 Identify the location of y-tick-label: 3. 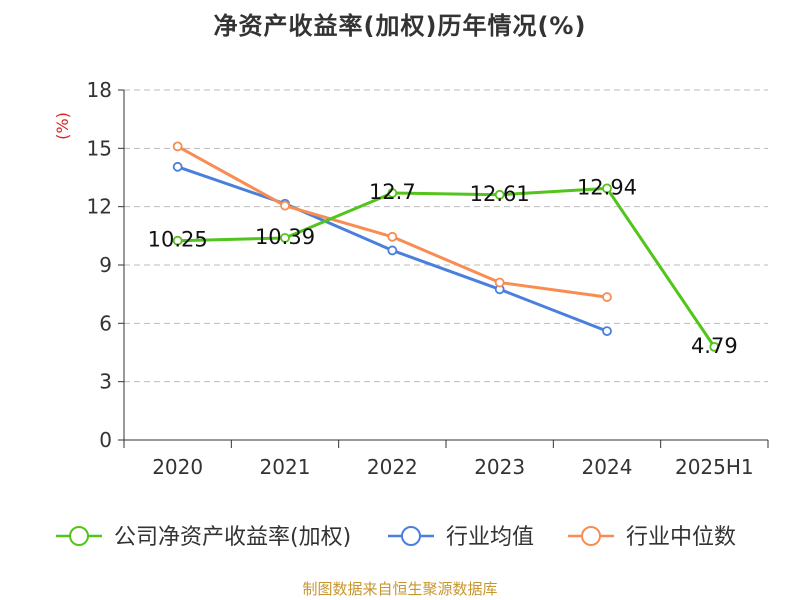
(105, 382).